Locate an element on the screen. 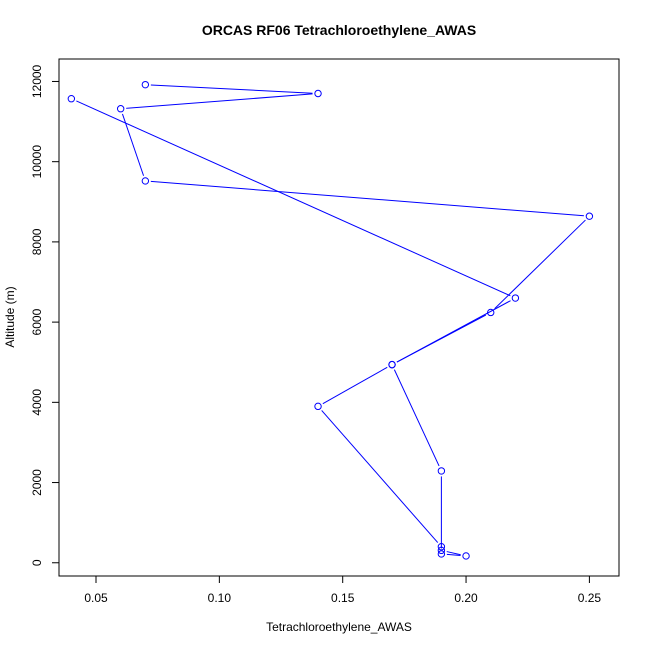  y-axis-label: Altitude (m) is located at coordinates (10, 316).